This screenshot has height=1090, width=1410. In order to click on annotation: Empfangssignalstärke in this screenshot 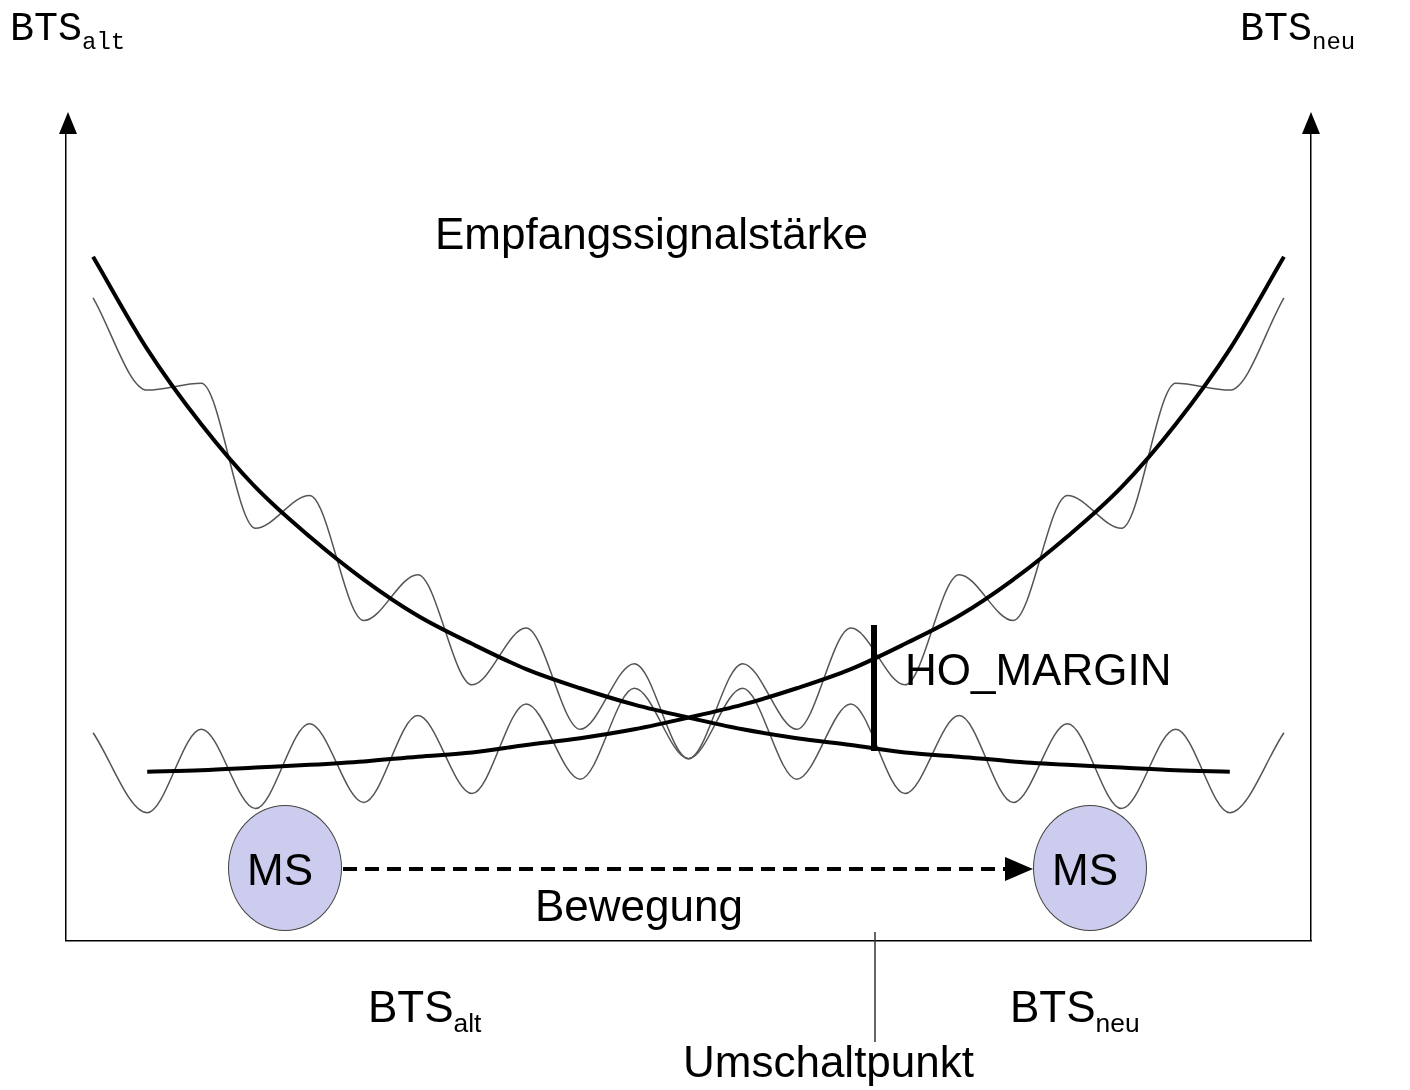, I will do `click(651, 233)`.